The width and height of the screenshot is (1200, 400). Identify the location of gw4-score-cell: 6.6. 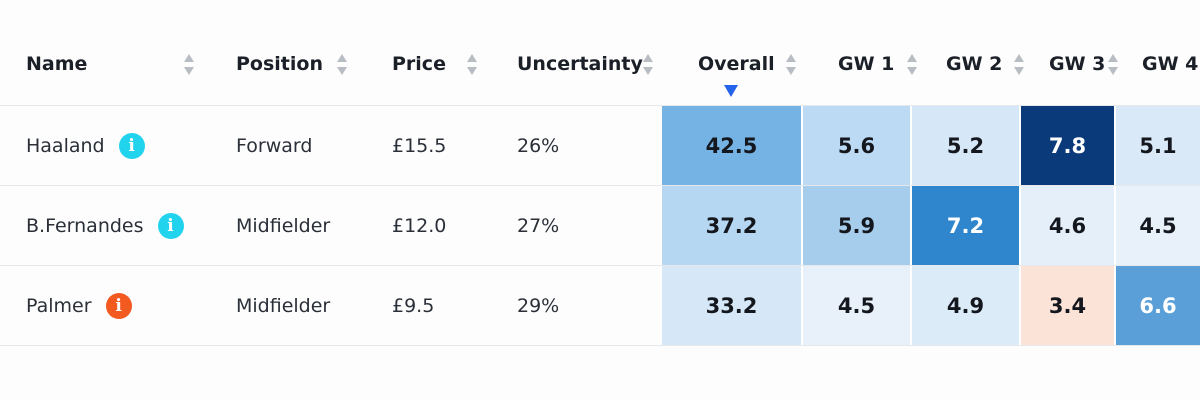
(1158, 305).